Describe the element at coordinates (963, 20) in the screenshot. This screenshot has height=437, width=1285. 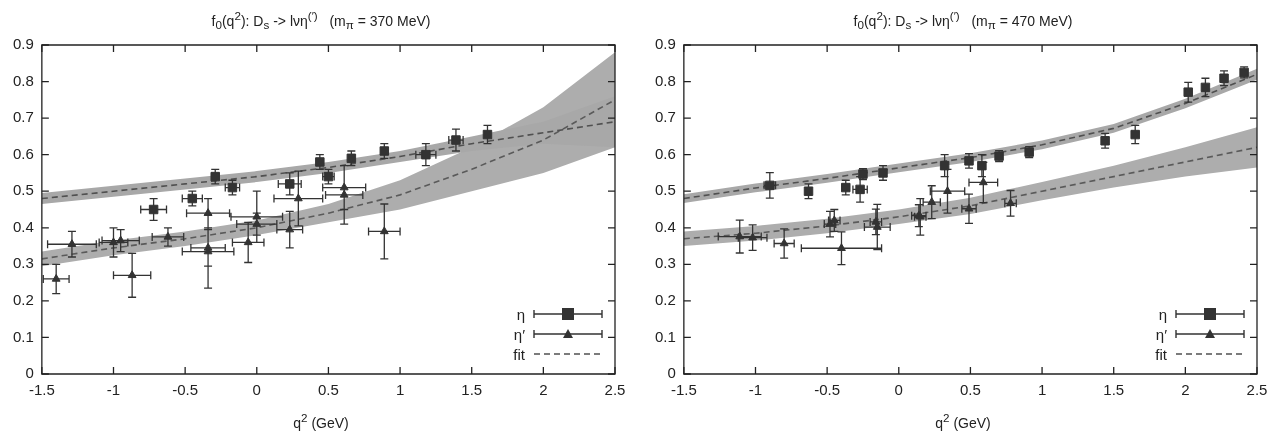
I see `chart-title: f$_{0}$(q$^{2}$): D$_{s}$ -> lνη$^{(′)}$ (m$_{π}$ = 470 MeV)` at that location.